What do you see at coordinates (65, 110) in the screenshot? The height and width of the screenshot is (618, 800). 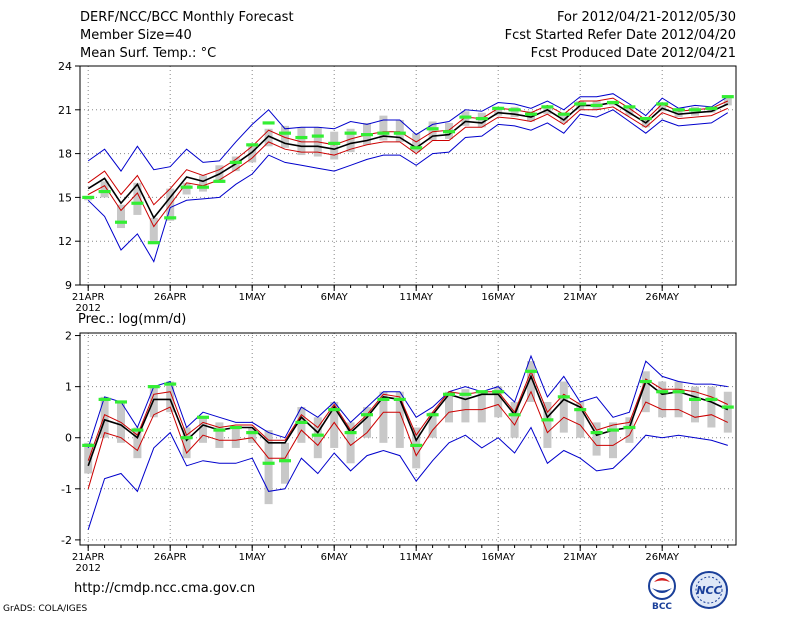 I see `y-tick-label: 21` at bounding box center [65, 110].